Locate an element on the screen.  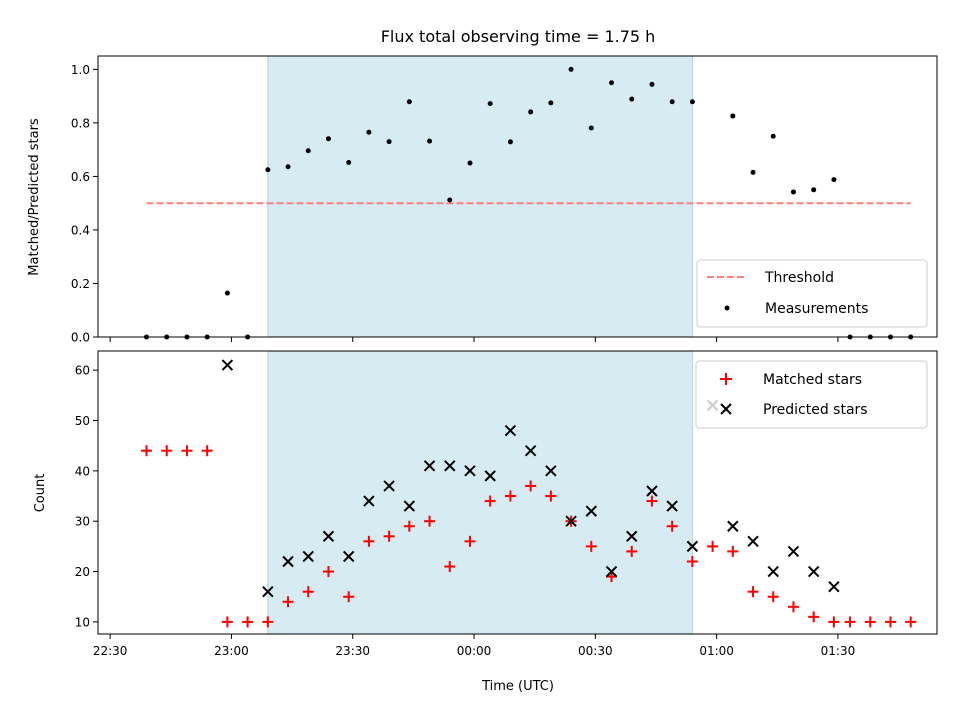
bottom-legend-box is located at coordinates (811, 394).